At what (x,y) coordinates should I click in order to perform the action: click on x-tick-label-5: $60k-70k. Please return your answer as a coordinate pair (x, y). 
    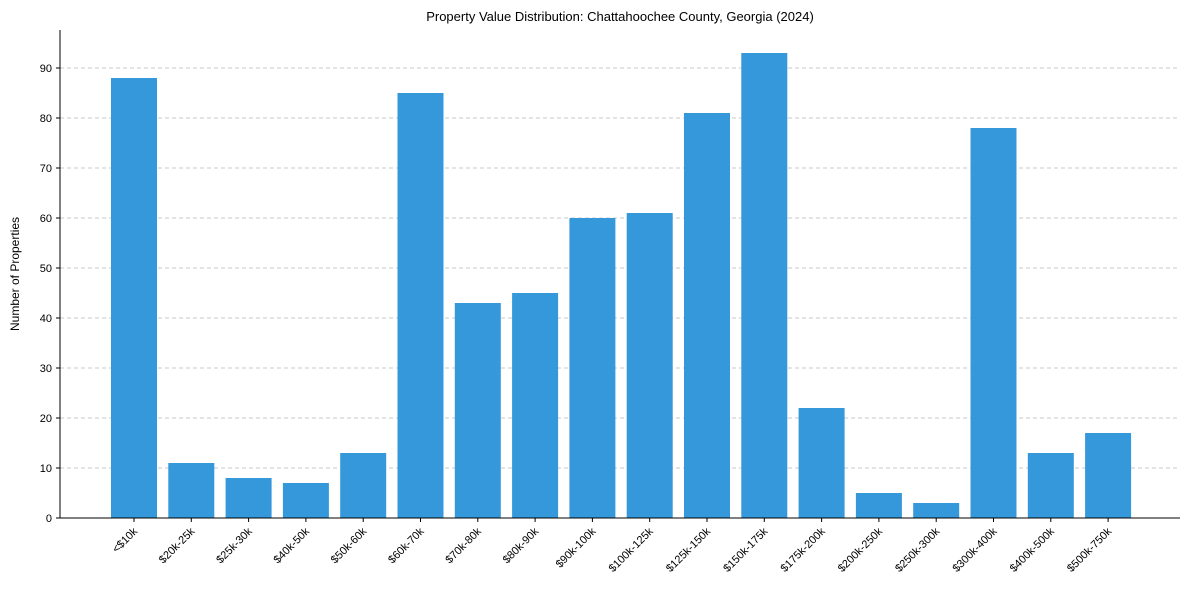
    Looking at the image, I should click on (406, 545).